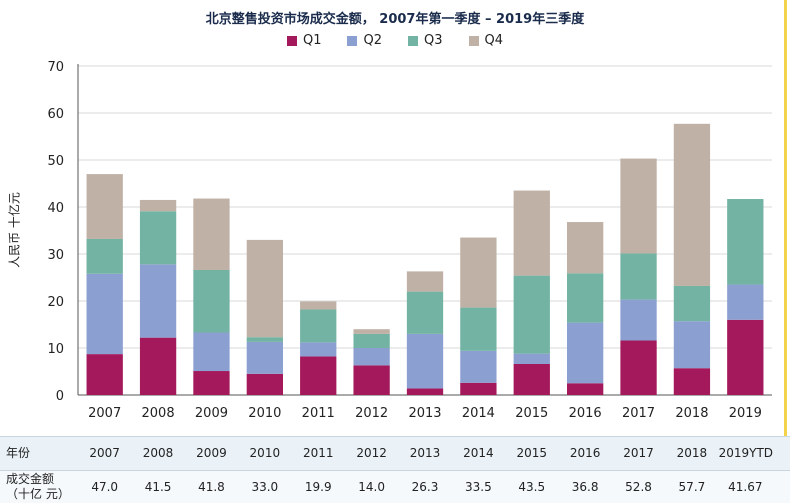  I want to click on table-total-cell: 36.8, so click(585, 487).